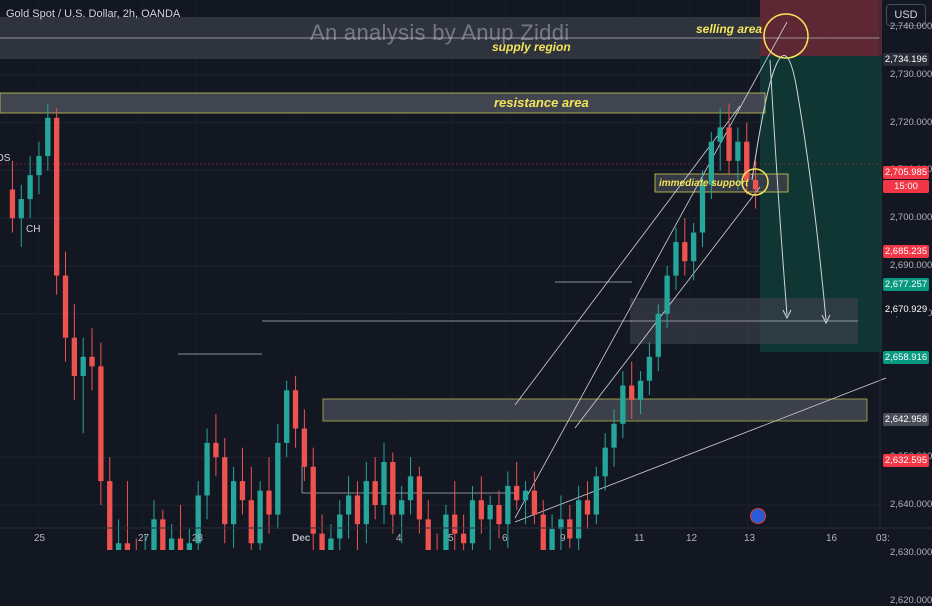  Describe the element at coordinates (911, 122) in the screenshot. I see `price-axis-tick: 2,720.000` at that location.